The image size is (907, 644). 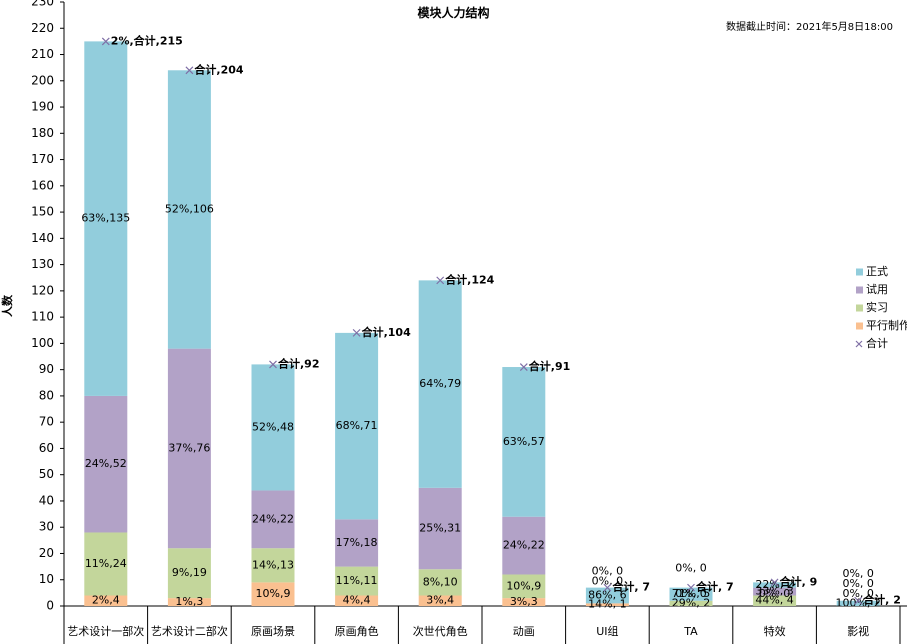 I want to click on total-label: 合计,124, so click(x=469, y=279).